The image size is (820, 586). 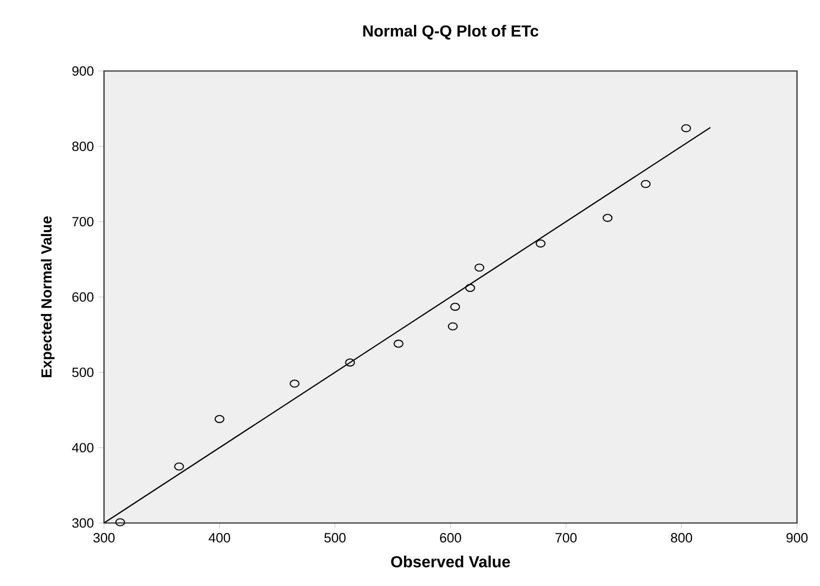 What do you see at coordinates (219, 537) in the screenshot?
I see `x-tick-label: 400` at bounding box center [219, 537].